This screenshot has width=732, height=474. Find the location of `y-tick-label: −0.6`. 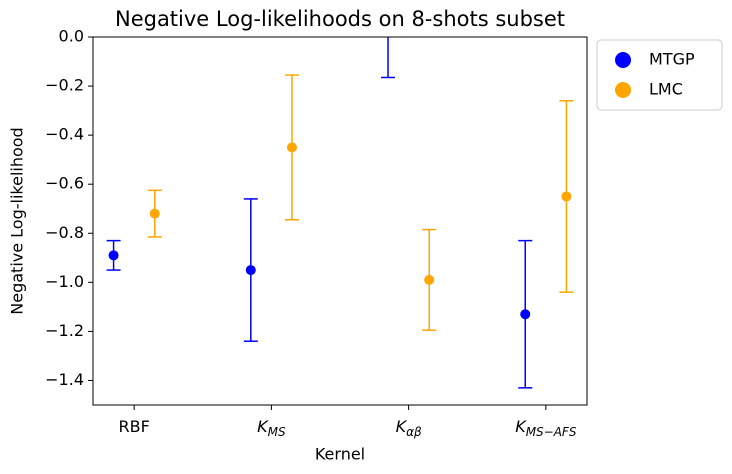

y-tick-label: −0.6 is located at coordinates (64, 183).